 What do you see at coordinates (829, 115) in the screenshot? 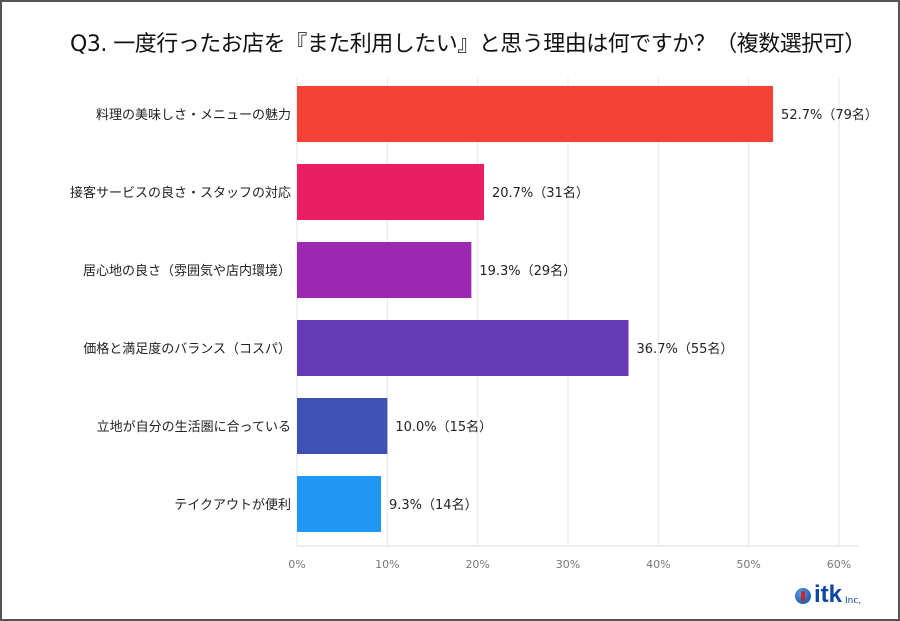
I see `data-label: 52.7%（79名）` at bounding box center [829, 115].